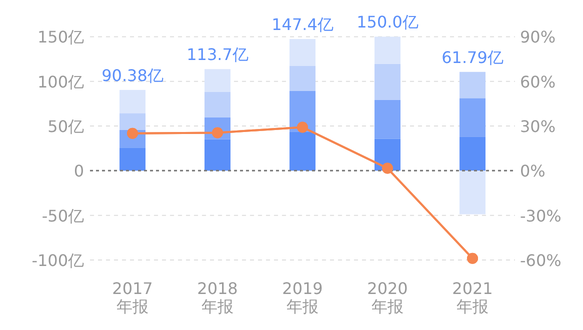  I want to click on x-tick-label: 2021 年报, so click(472, 297).